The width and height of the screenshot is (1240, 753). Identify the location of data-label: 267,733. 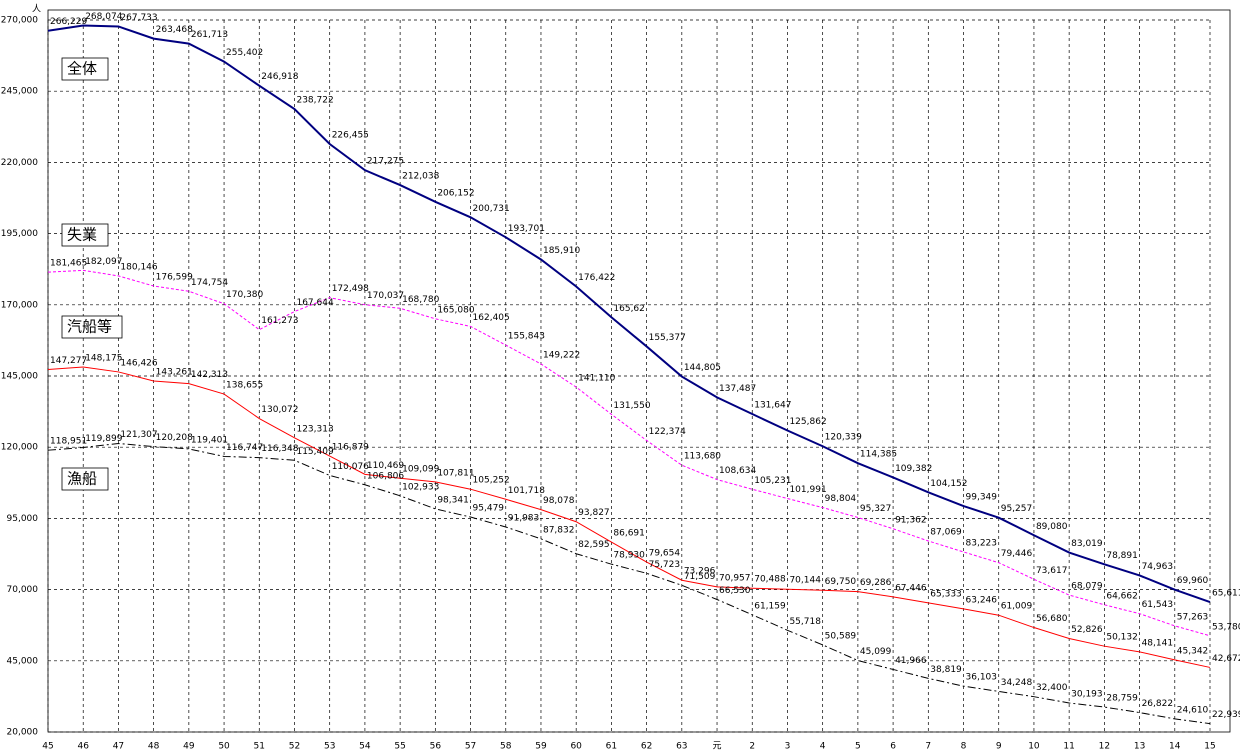
(138, 18).